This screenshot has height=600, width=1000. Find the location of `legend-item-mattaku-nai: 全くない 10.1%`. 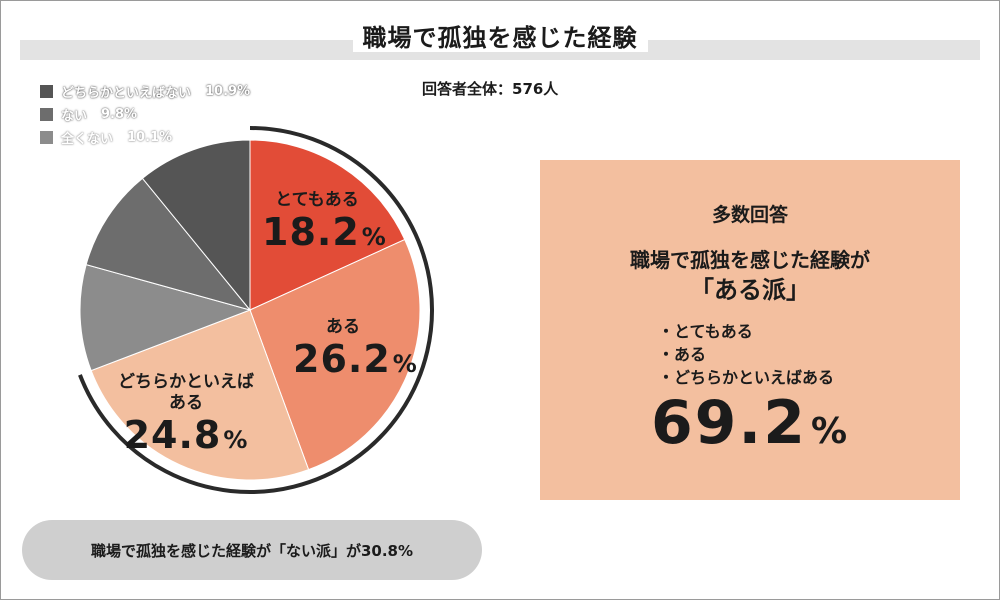

legend-item-mattaku-nai: 全くない 10.1% is located at coordinates (145, 137).